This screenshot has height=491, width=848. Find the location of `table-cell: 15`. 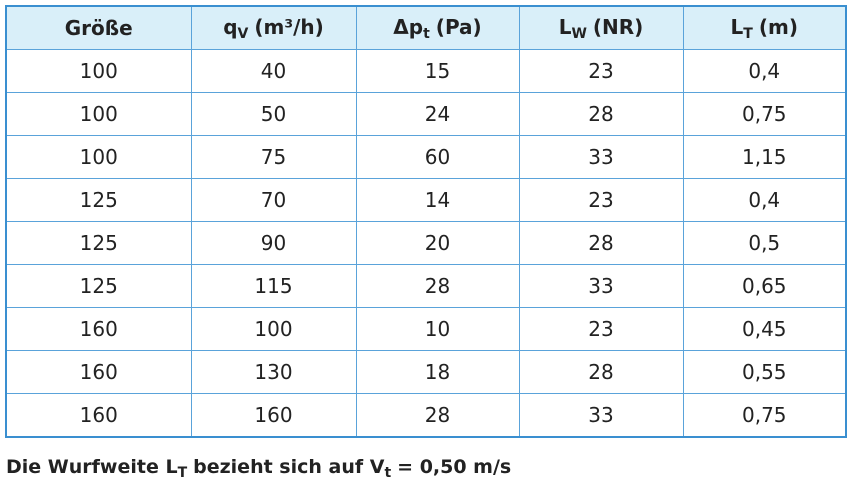

table-cell: 15 is located at coordinates (437, 71).